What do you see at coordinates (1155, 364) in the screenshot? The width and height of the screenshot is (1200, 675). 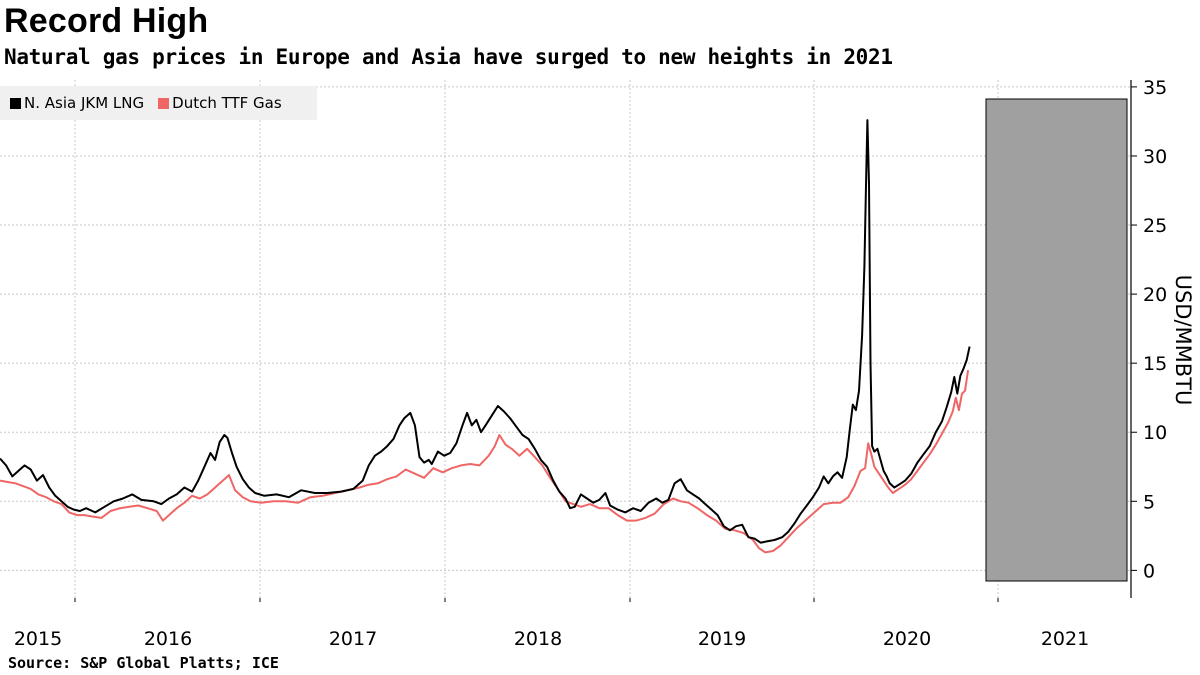 I see `y-tick-label: 15` at bounding box center [1155, 364].